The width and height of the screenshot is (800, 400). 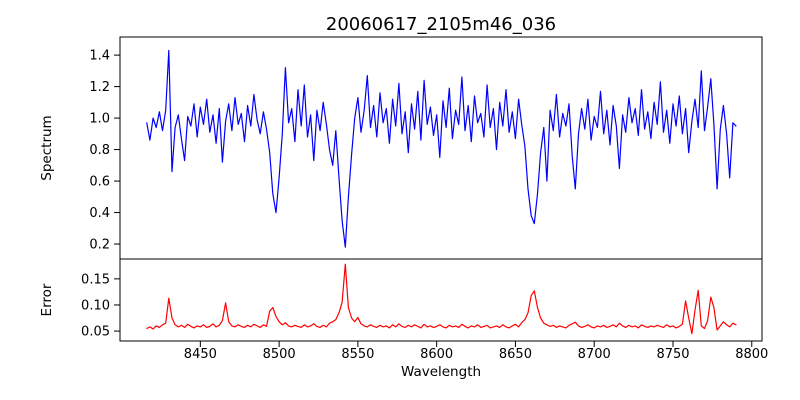 I want to click on x-tick-label: 8800, so click(x=751, y=354).